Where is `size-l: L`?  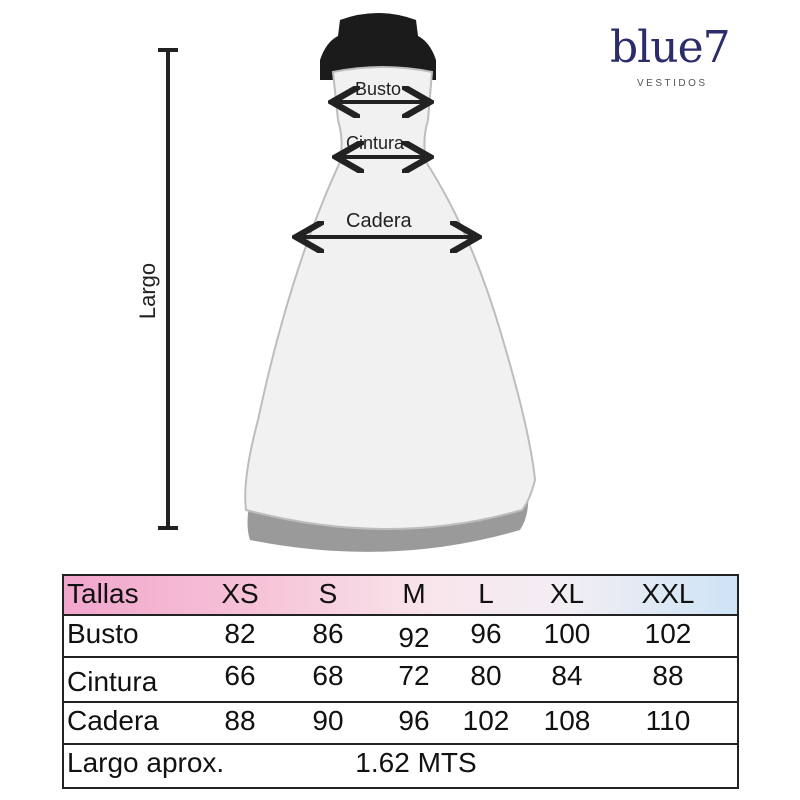 size-l: L is located at coordinates (486, 593).